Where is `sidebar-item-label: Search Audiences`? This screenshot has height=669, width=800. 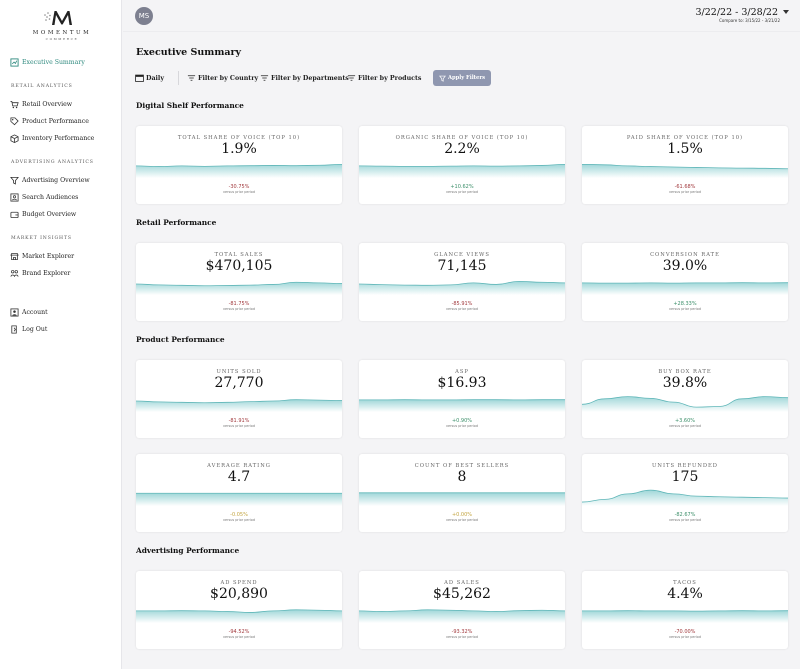 sidebar-item-label: Search Audiences is located at coordinates (50, 197).